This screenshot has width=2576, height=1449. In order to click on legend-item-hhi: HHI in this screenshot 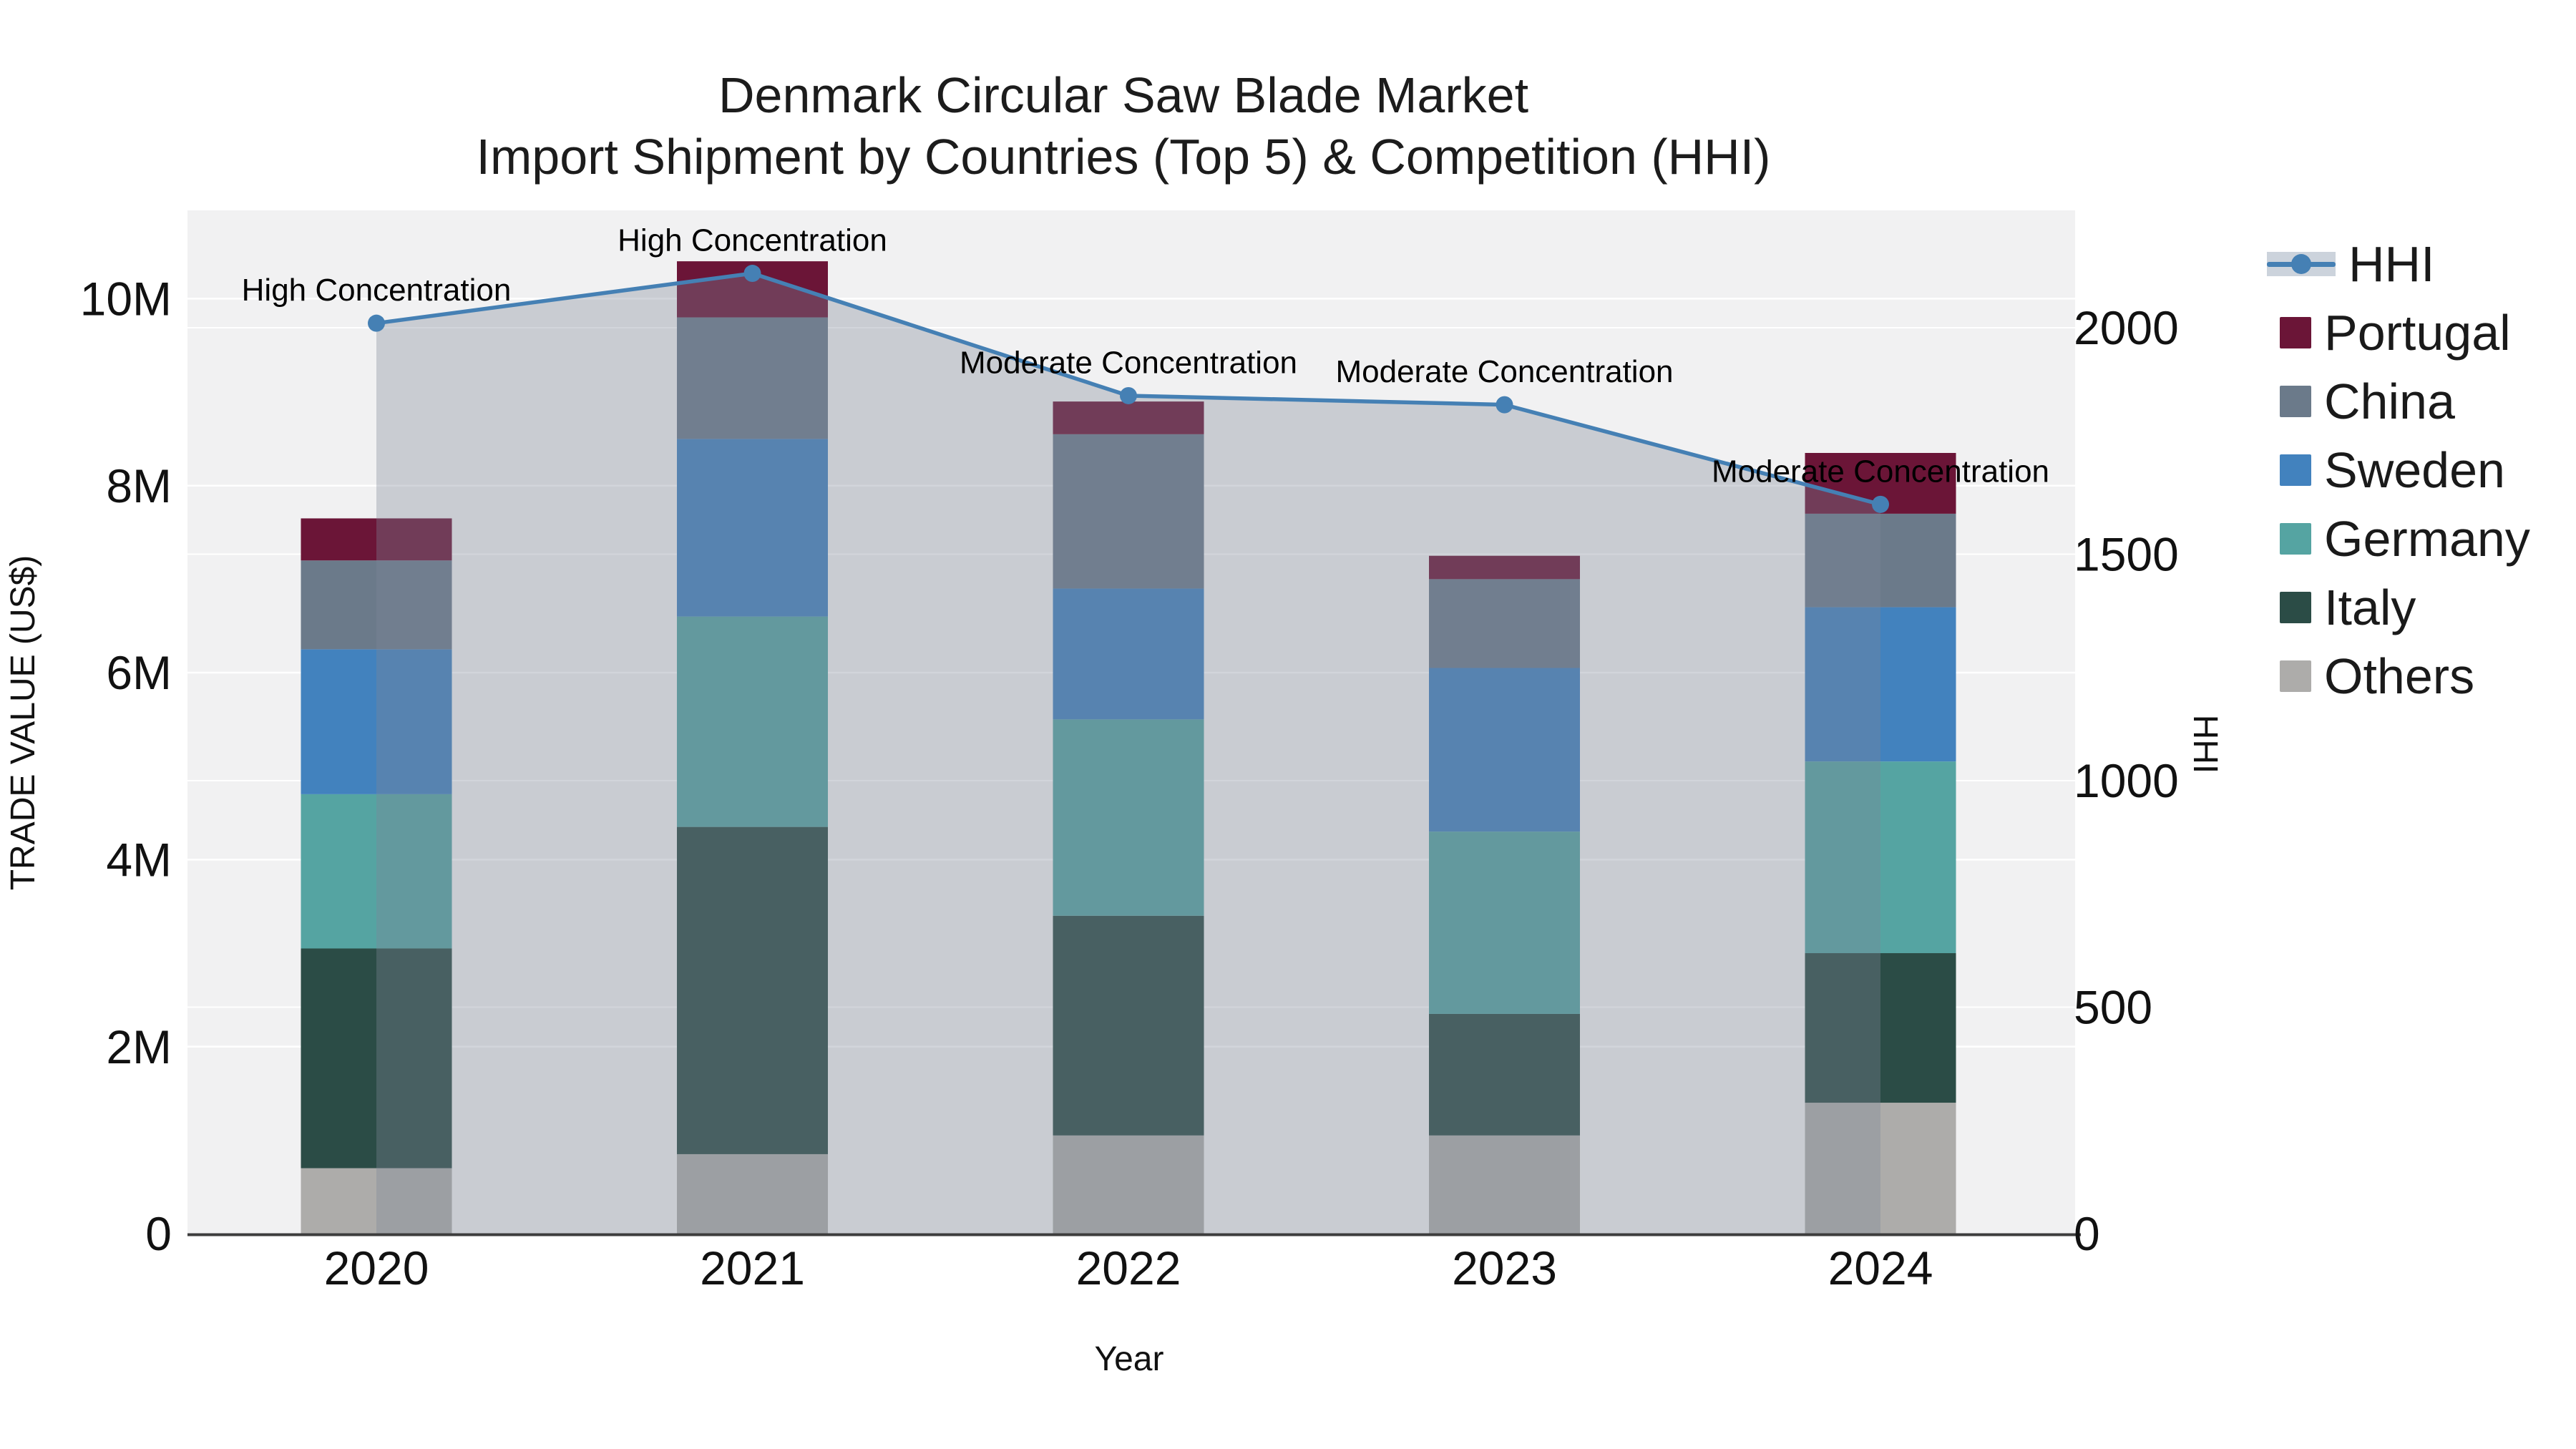, I will do `click(2395, 264)`.